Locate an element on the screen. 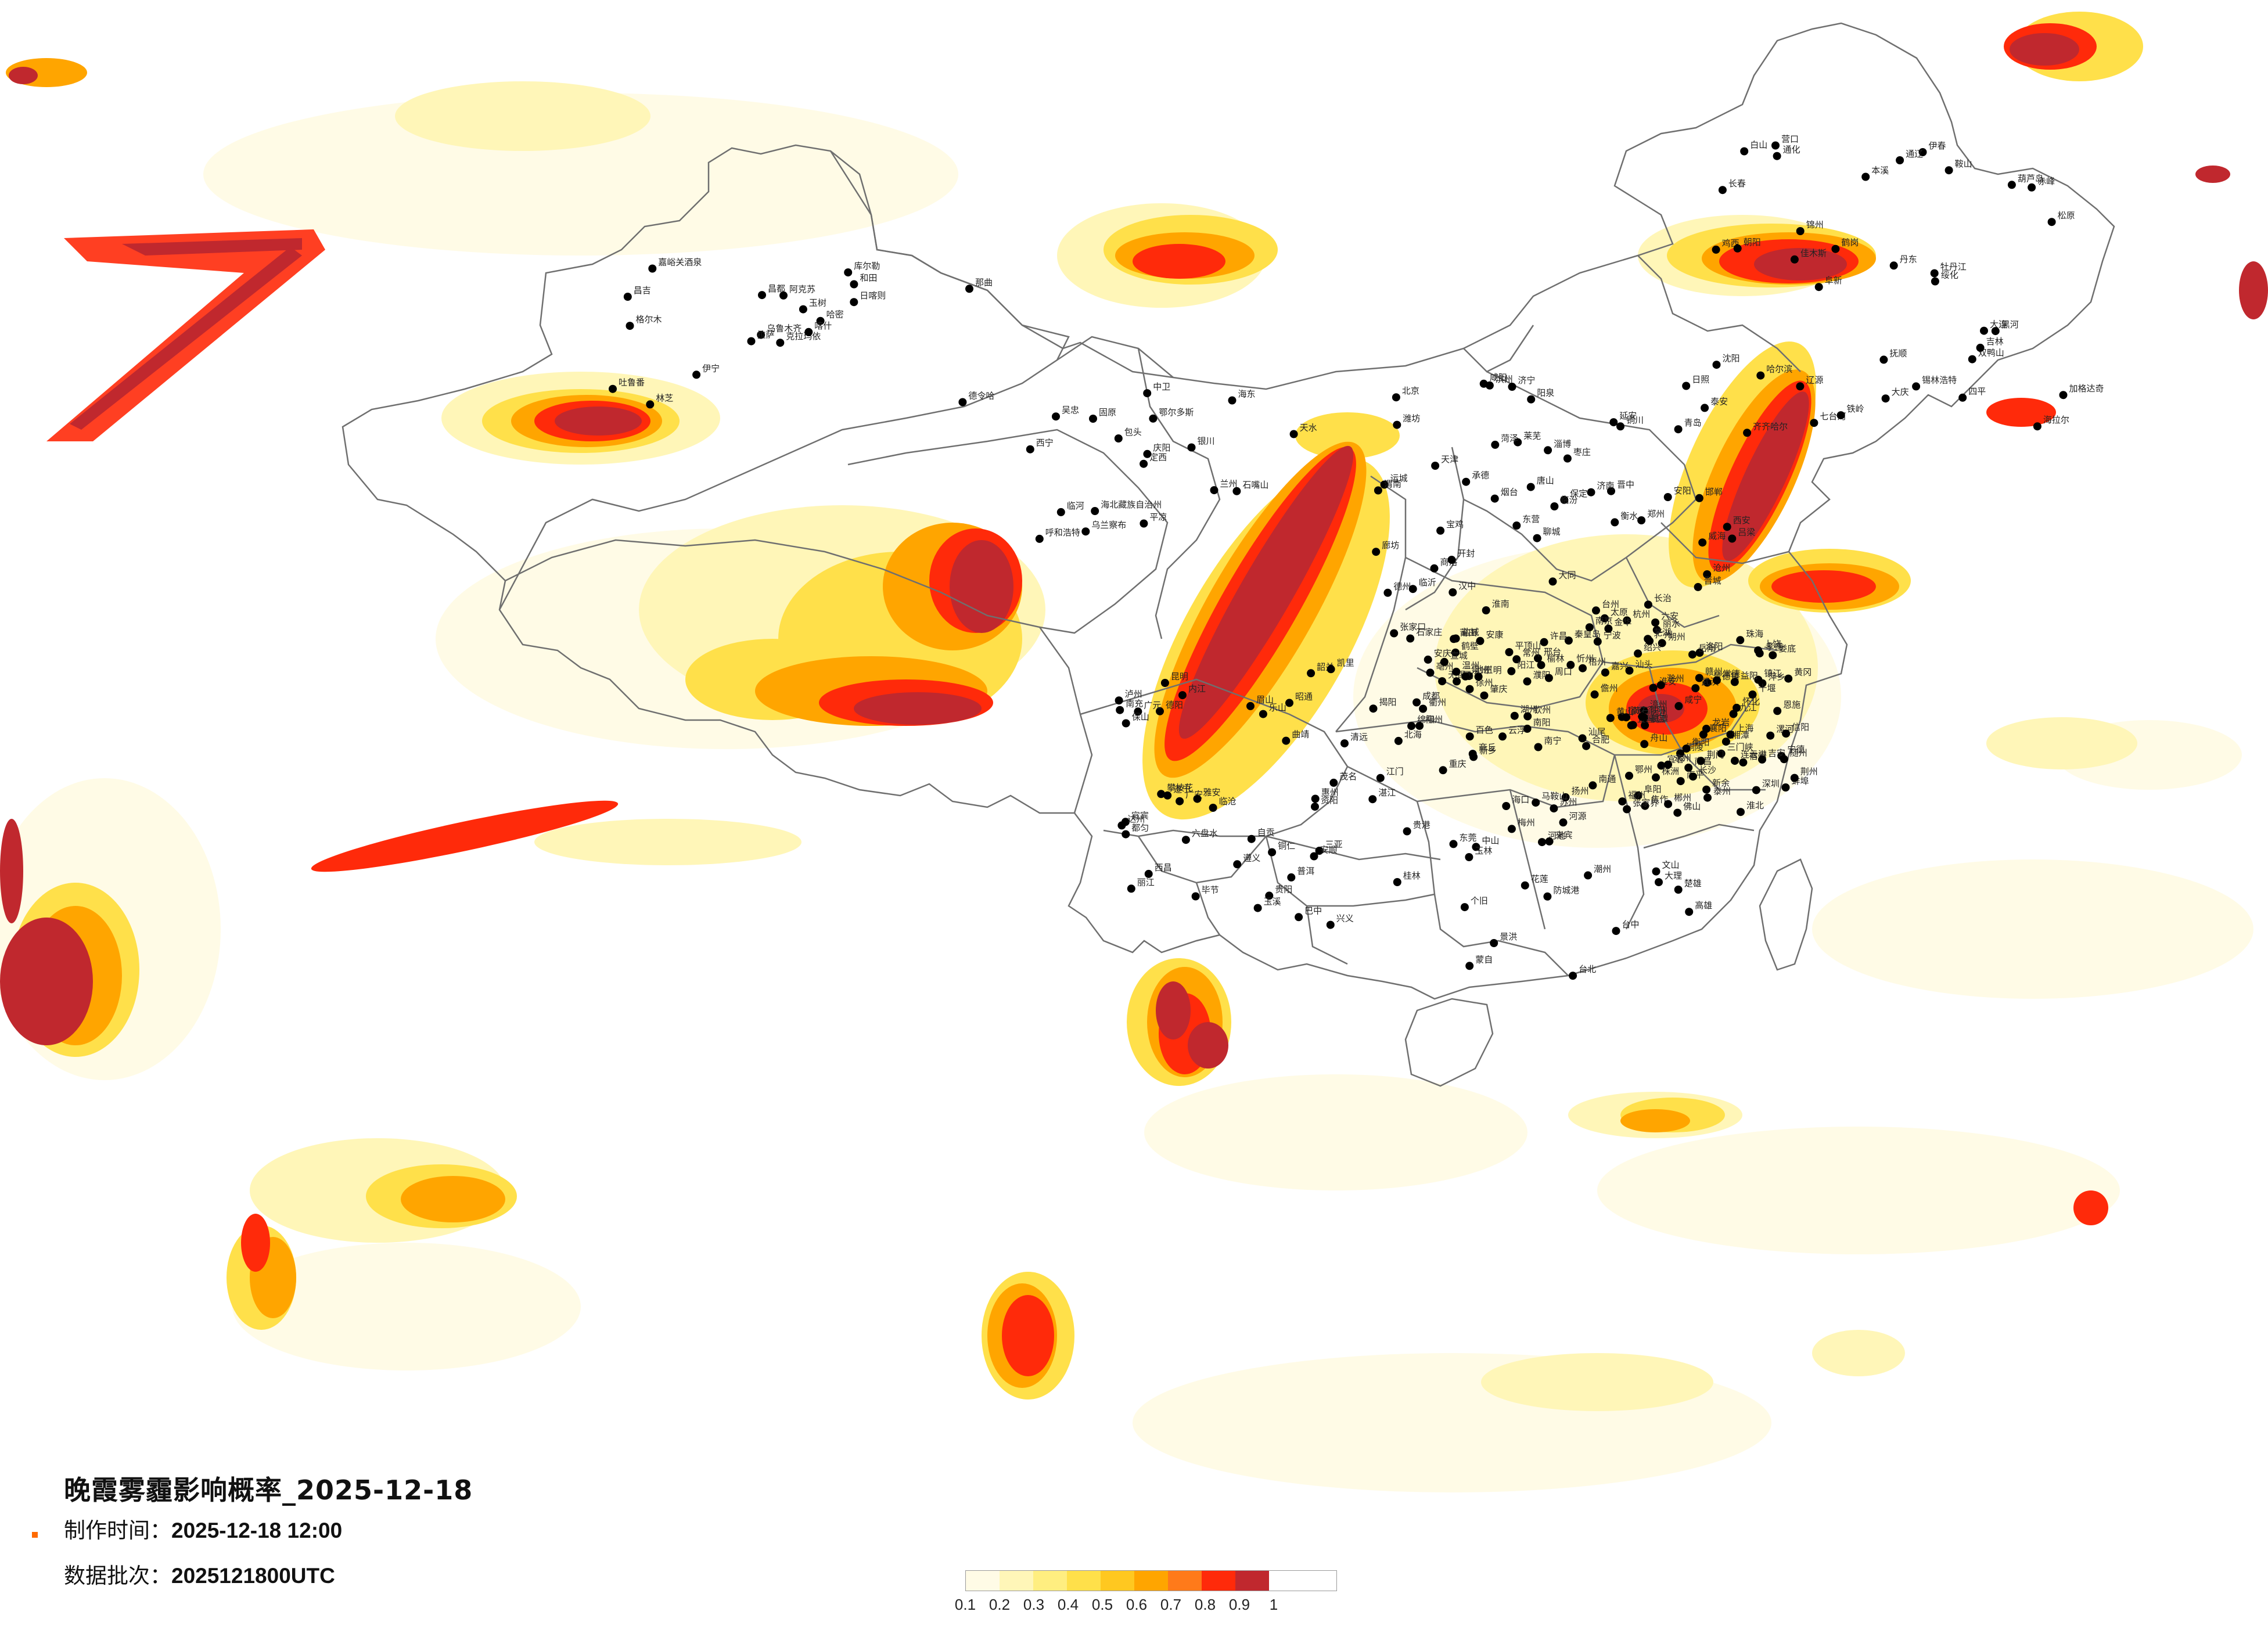 The height and width of the screenshot is (1626, 2268). city-marker: 新余 is located at coordinates (1716, 786).